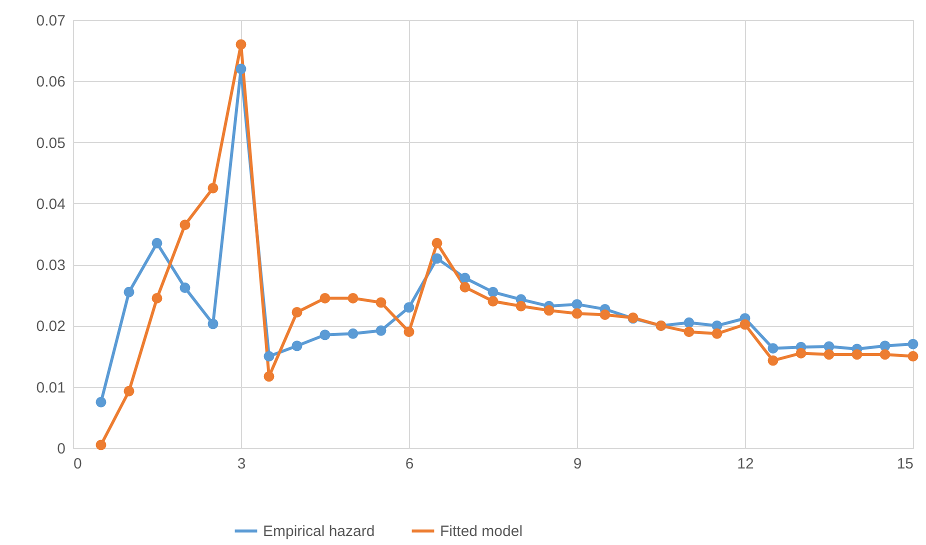 The height and width of the screenshot is (545, 926). I want to click on y-tick-label: 0.06, so click(51, 82).